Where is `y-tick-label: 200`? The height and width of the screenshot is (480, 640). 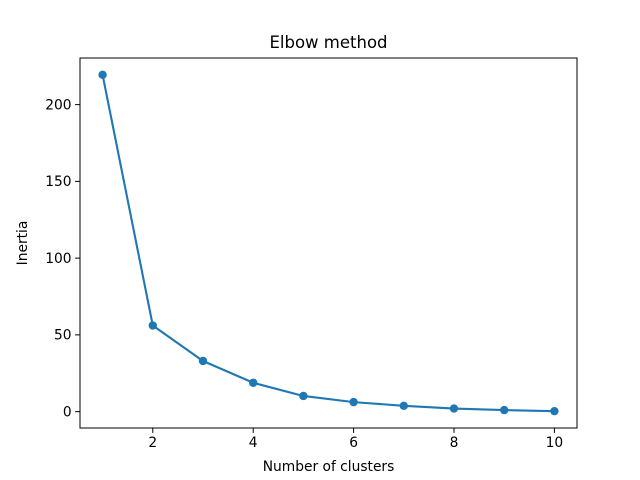 y-tick-label: 200 is located at coordinates (58, 105).